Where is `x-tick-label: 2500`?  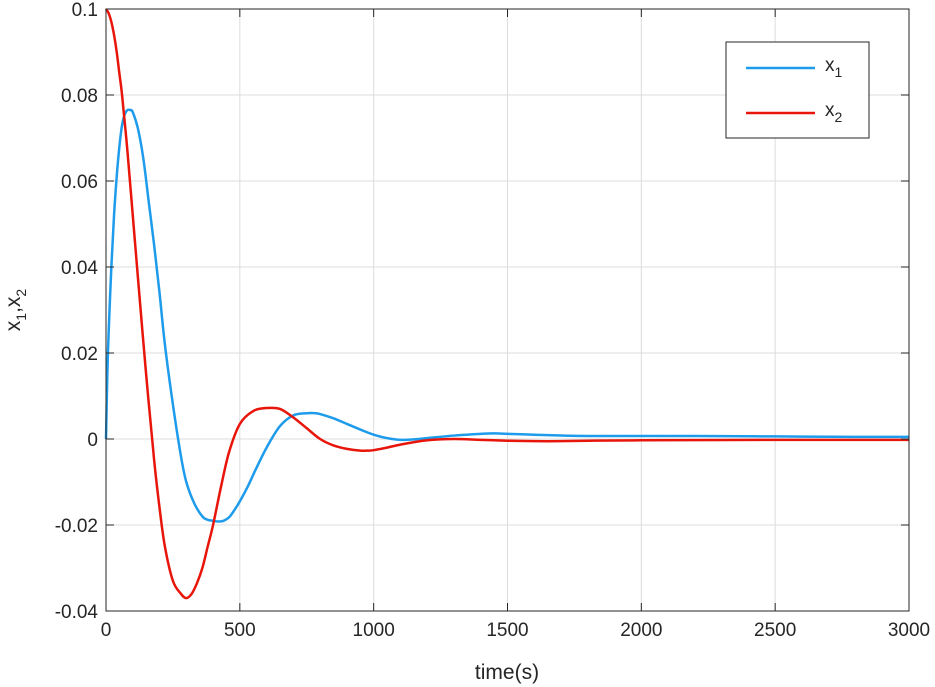 x-tick-label: 2500 is located at coordinates (775, 630).